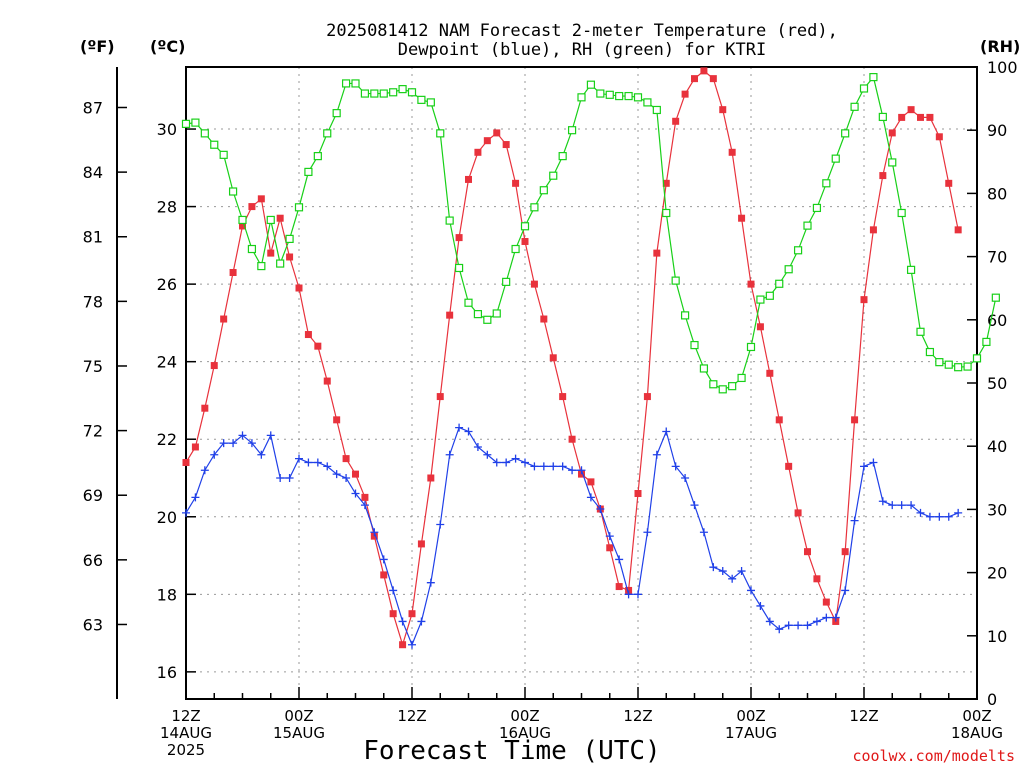  I want to click on time-tick-label: 16AUG, so click(525, 733).